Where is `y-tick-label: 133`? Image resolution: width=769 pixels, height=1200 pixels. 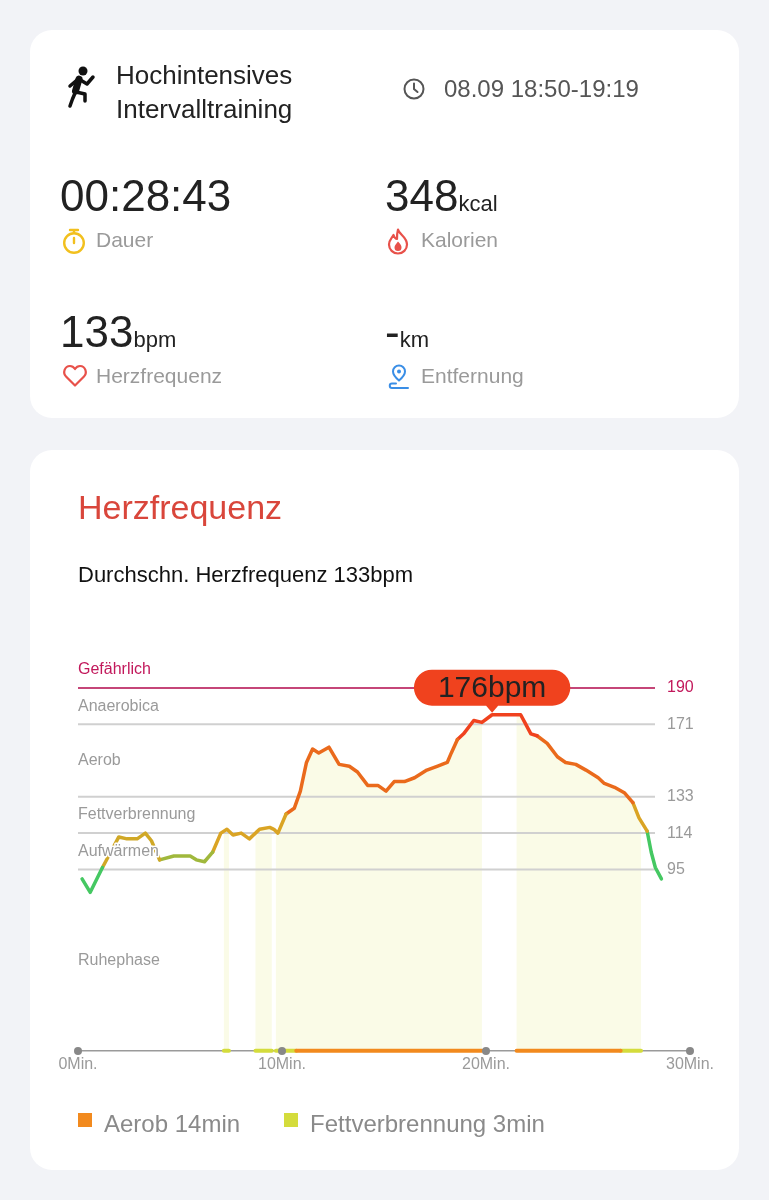
y-tick-label: 133 is located at coordinates (680, 796).